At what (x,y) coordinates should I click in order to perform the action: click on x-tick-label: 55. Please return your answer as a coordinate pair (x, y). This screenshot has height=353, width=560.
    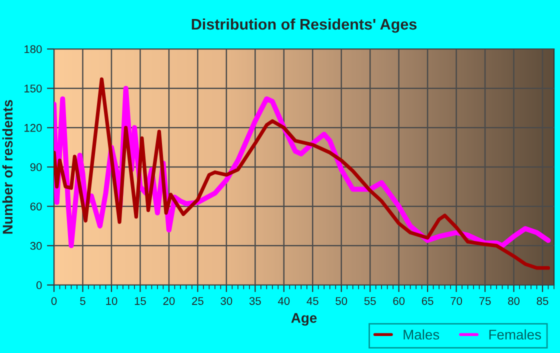
    Looking at the image, I should click on (370, 301).